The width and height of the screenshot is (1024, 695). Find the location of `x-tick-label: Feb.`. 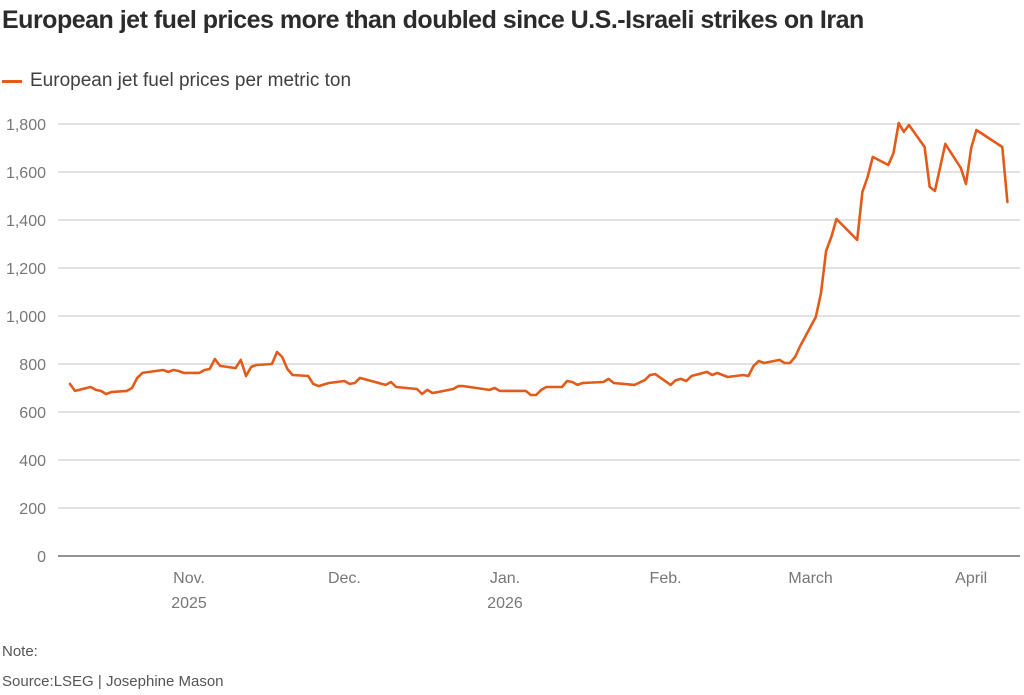

x-tick-label: Feb. is located at coordinates (666, 578).